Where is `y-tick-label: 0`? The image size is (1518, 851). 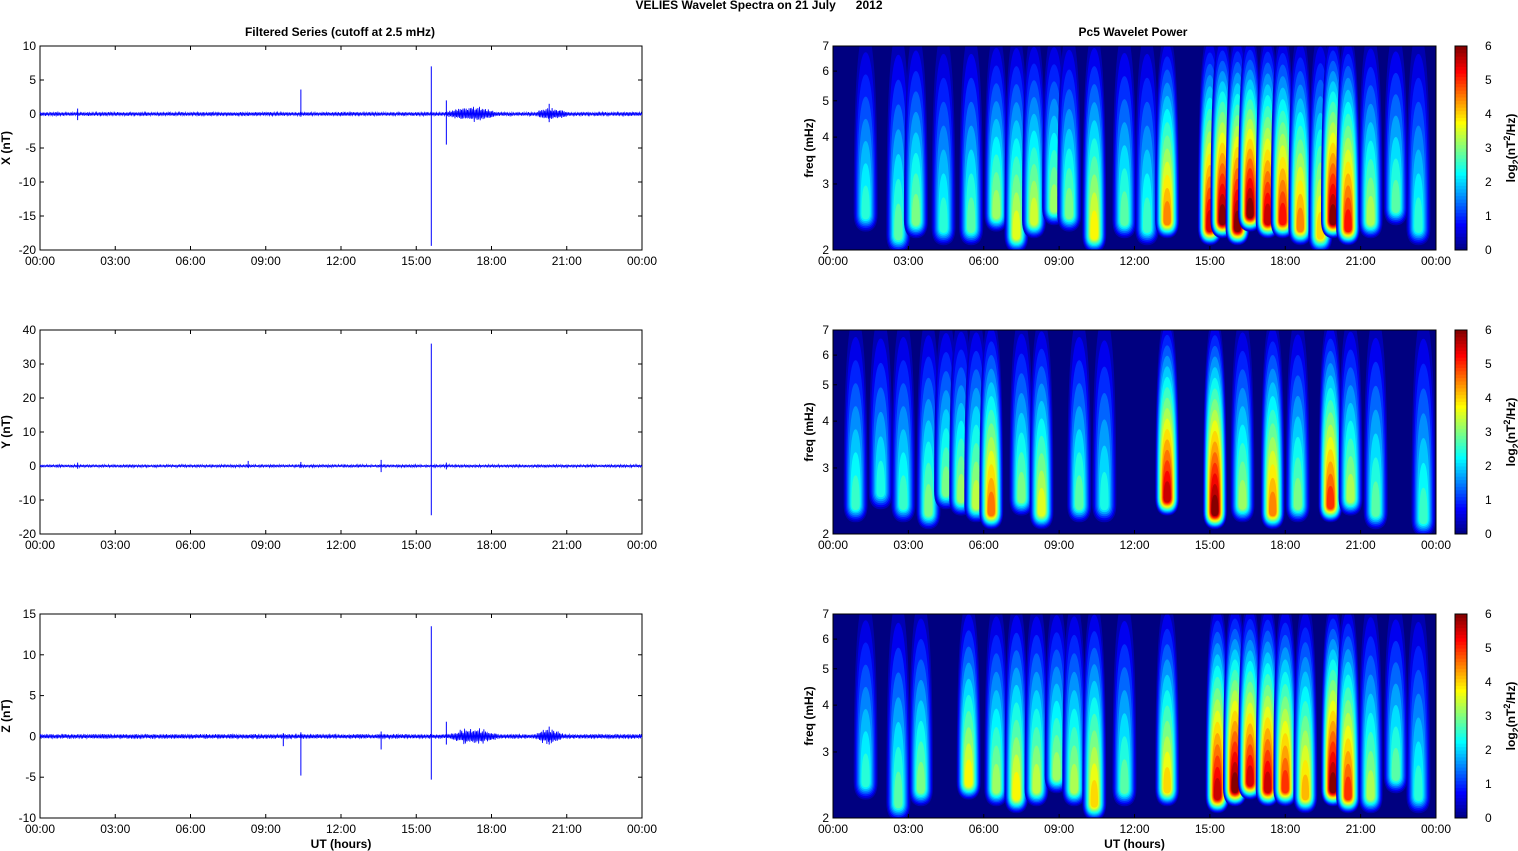 y-tick-label: 0 is located at coordinates (32, 114).